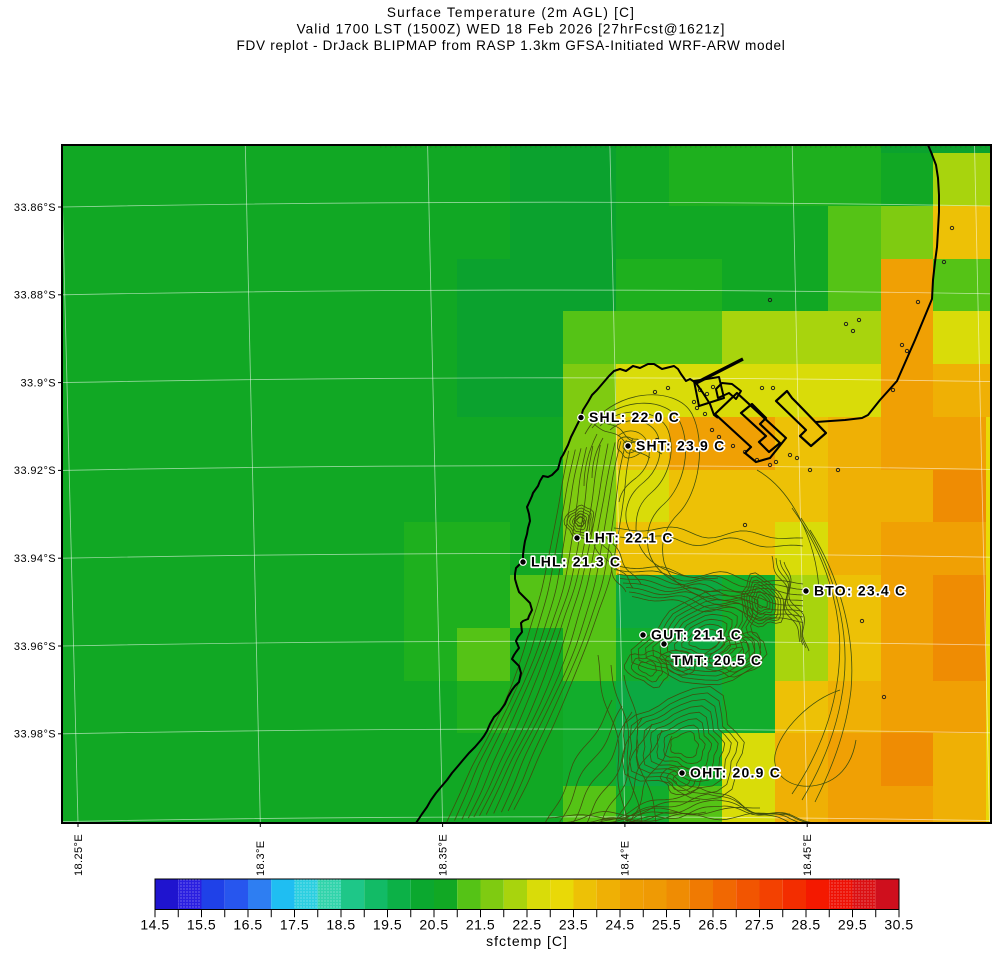  Describe the element at coordinates (898, 925) in the screenshot. I see `svg-text: 30.5` at that location.